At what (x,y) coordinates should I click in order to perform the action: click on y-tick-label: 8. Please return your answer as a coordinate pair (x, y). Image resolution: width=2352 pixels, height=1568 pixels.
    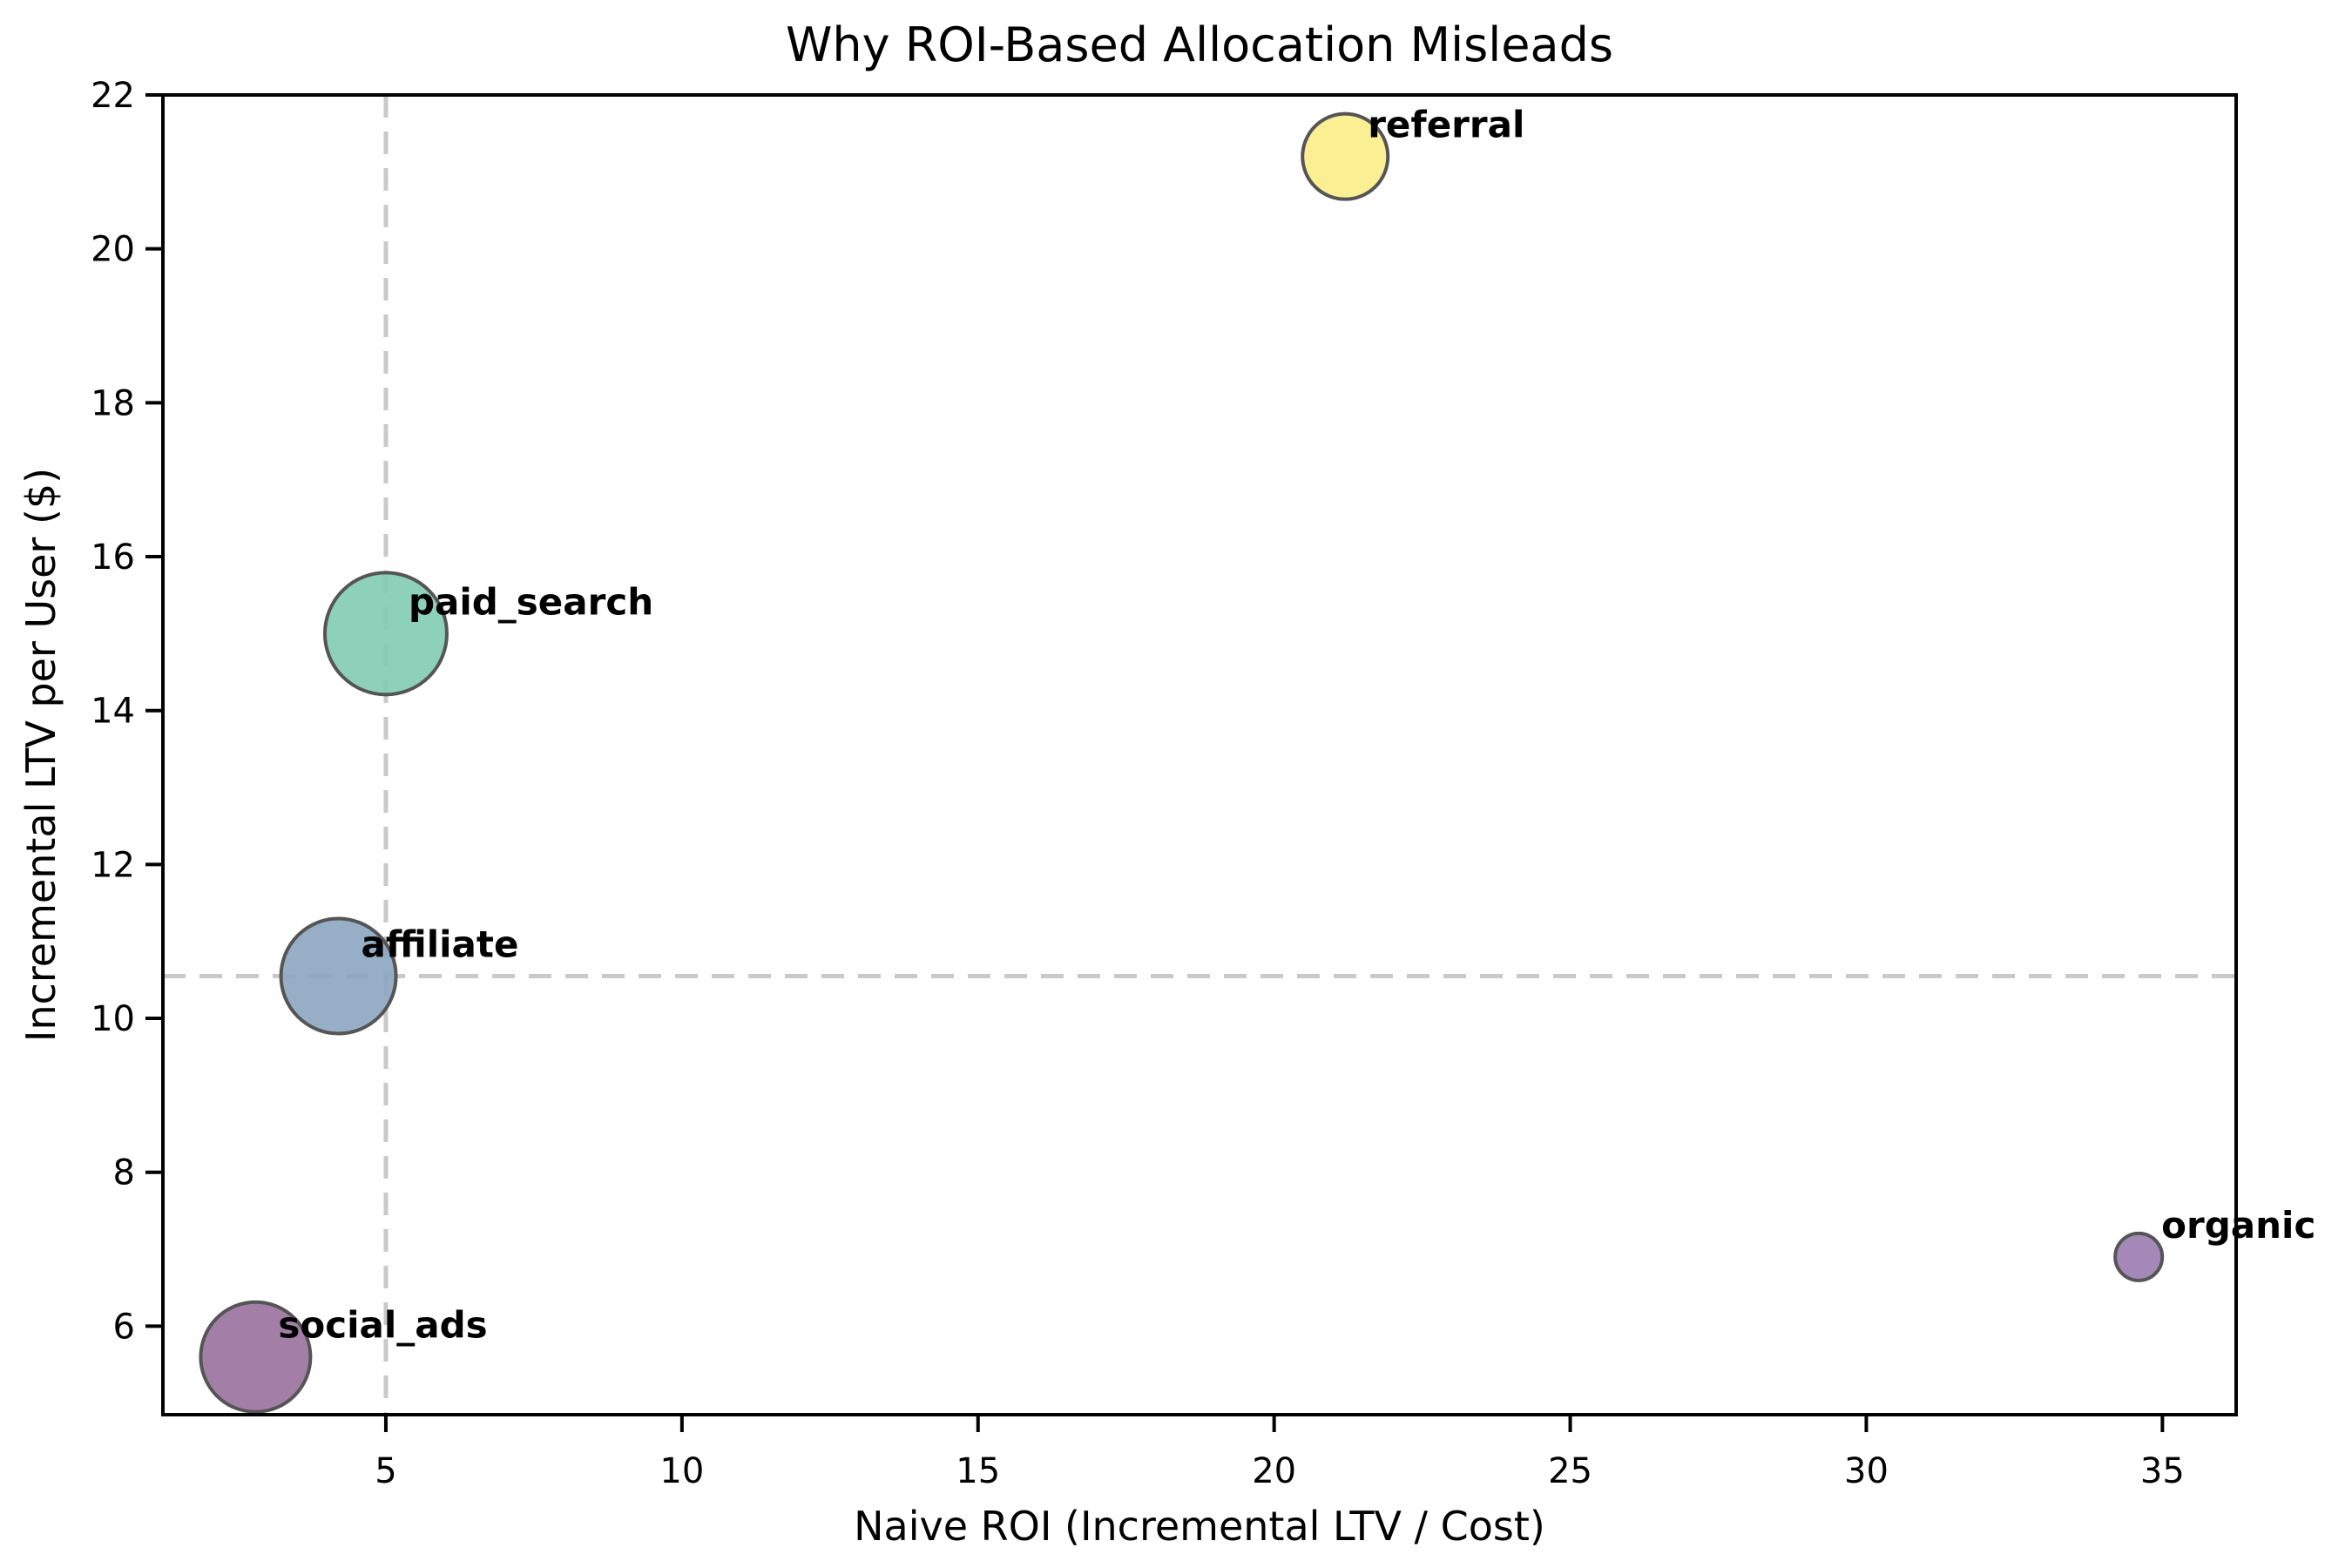
    Looking at the image, I should click on (124, 1173).